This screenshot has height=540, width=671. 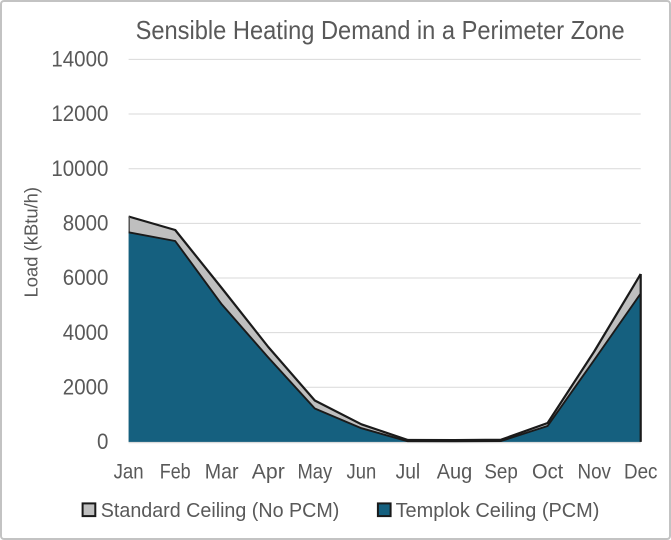 I want to click on svg-text: Jan, so click(x=129, y=472).